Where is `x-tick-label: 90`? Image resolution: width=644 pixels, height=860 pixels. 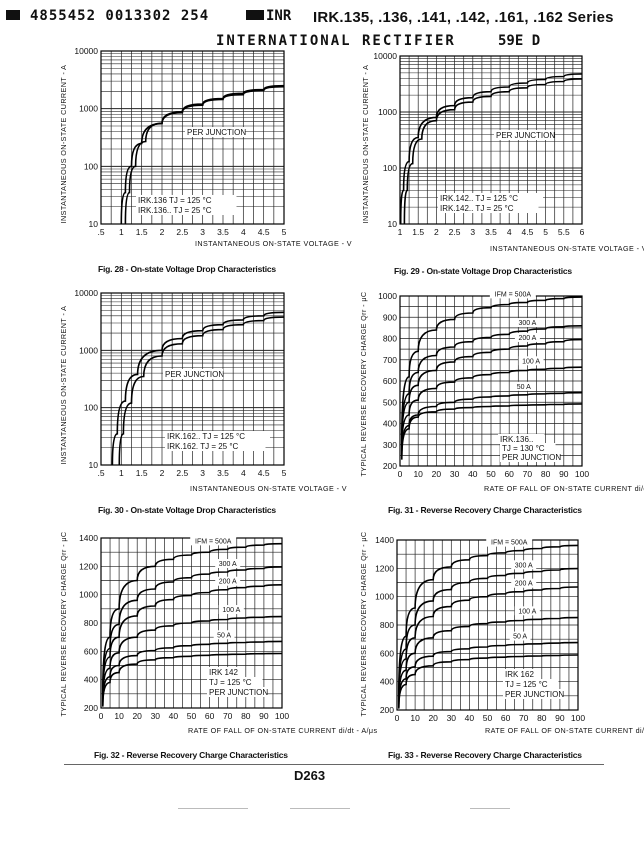 x-tick-label: 90 is located at coordinates (564, 474).